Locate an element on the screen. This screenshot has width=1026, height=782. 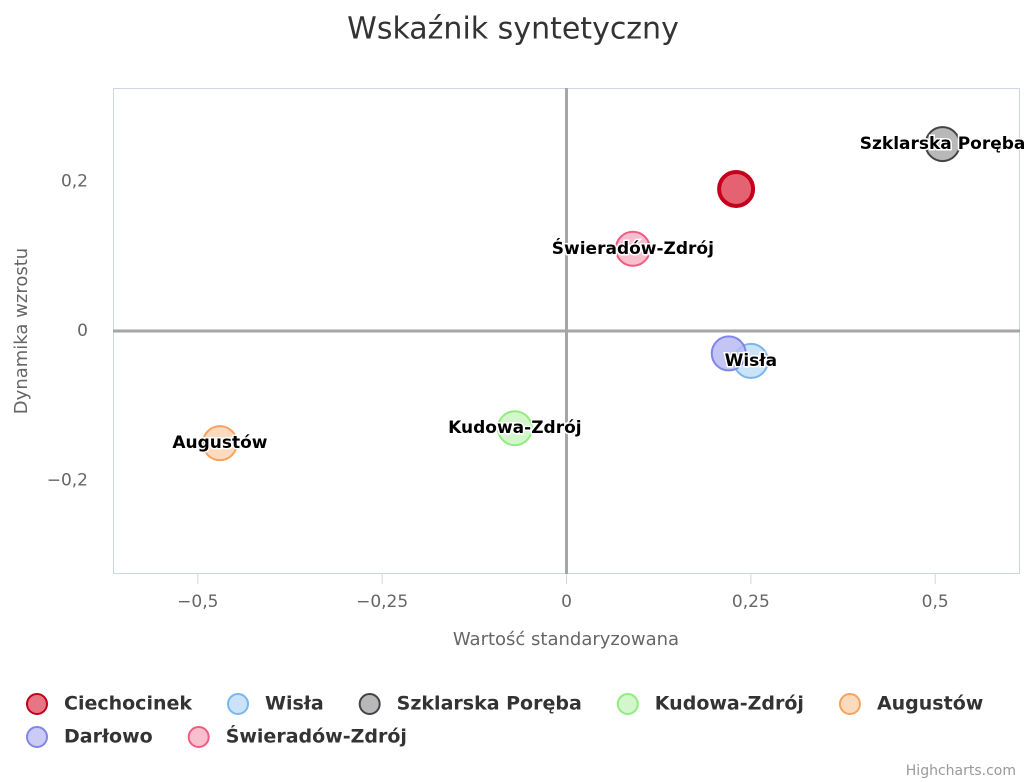
data-label: Kudowa-Zdrój is located at coordinates (514, 428).